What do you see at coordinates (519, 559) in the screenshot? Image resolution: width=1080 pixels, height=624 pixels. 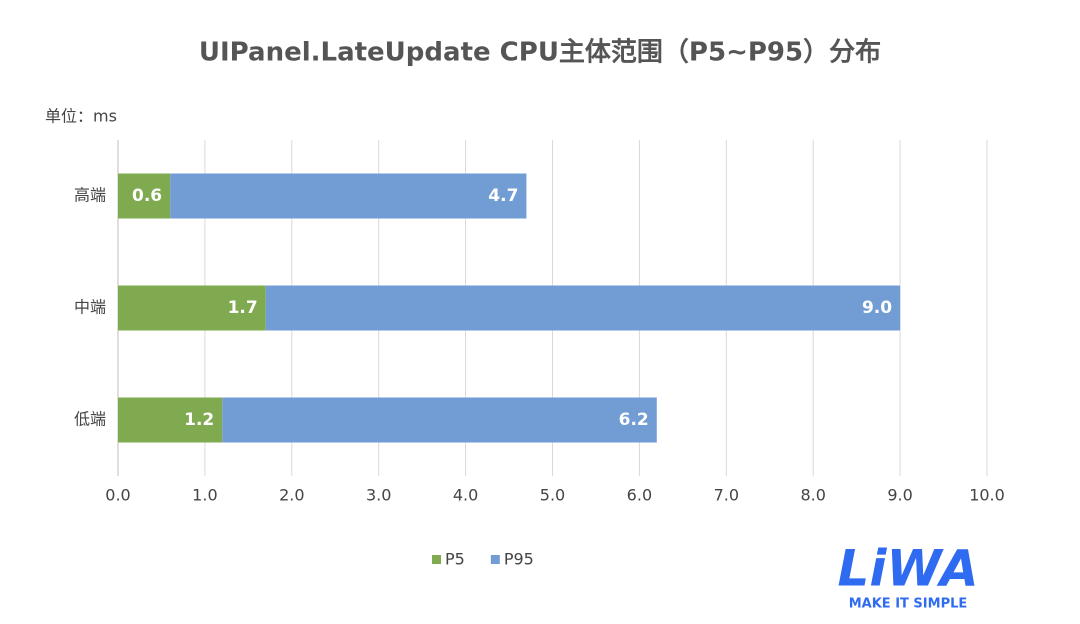 I see `legend-label: P95` at bounding box center [519, 559].